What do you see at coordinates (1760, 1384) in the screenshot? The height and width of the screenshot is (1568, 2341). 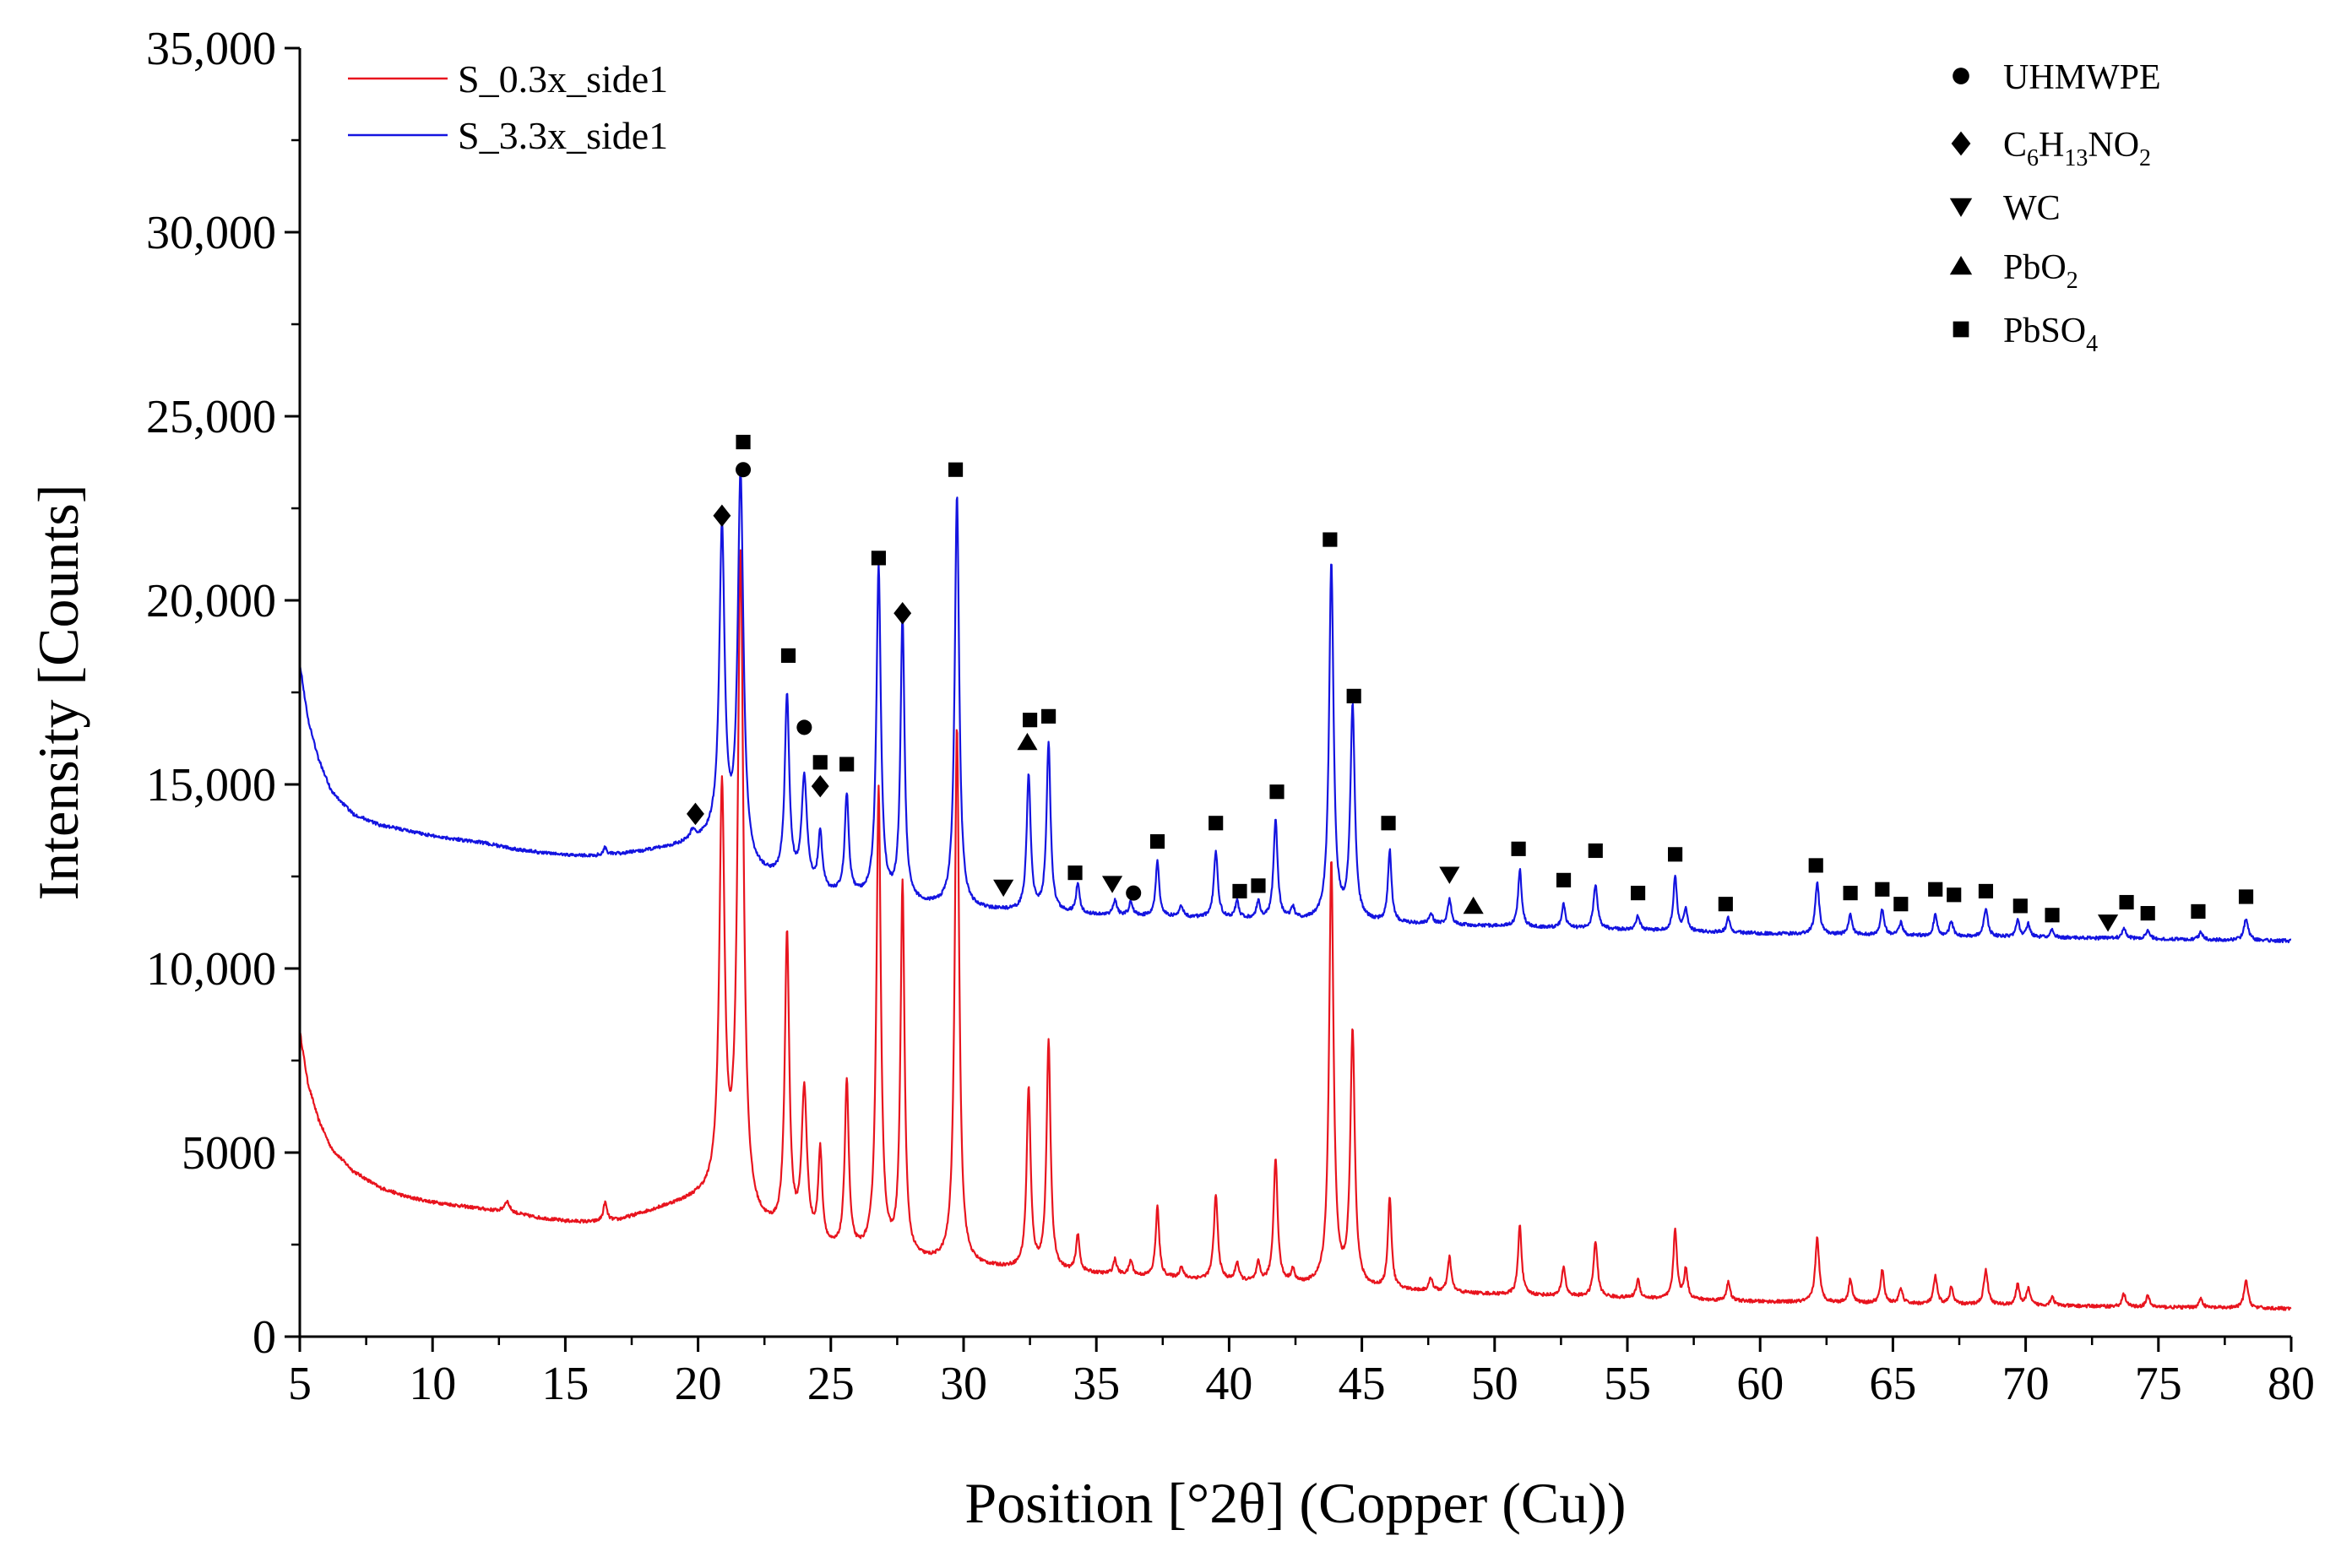 I see `x-tick-label: 60` at bounding box center [1760, 1384].